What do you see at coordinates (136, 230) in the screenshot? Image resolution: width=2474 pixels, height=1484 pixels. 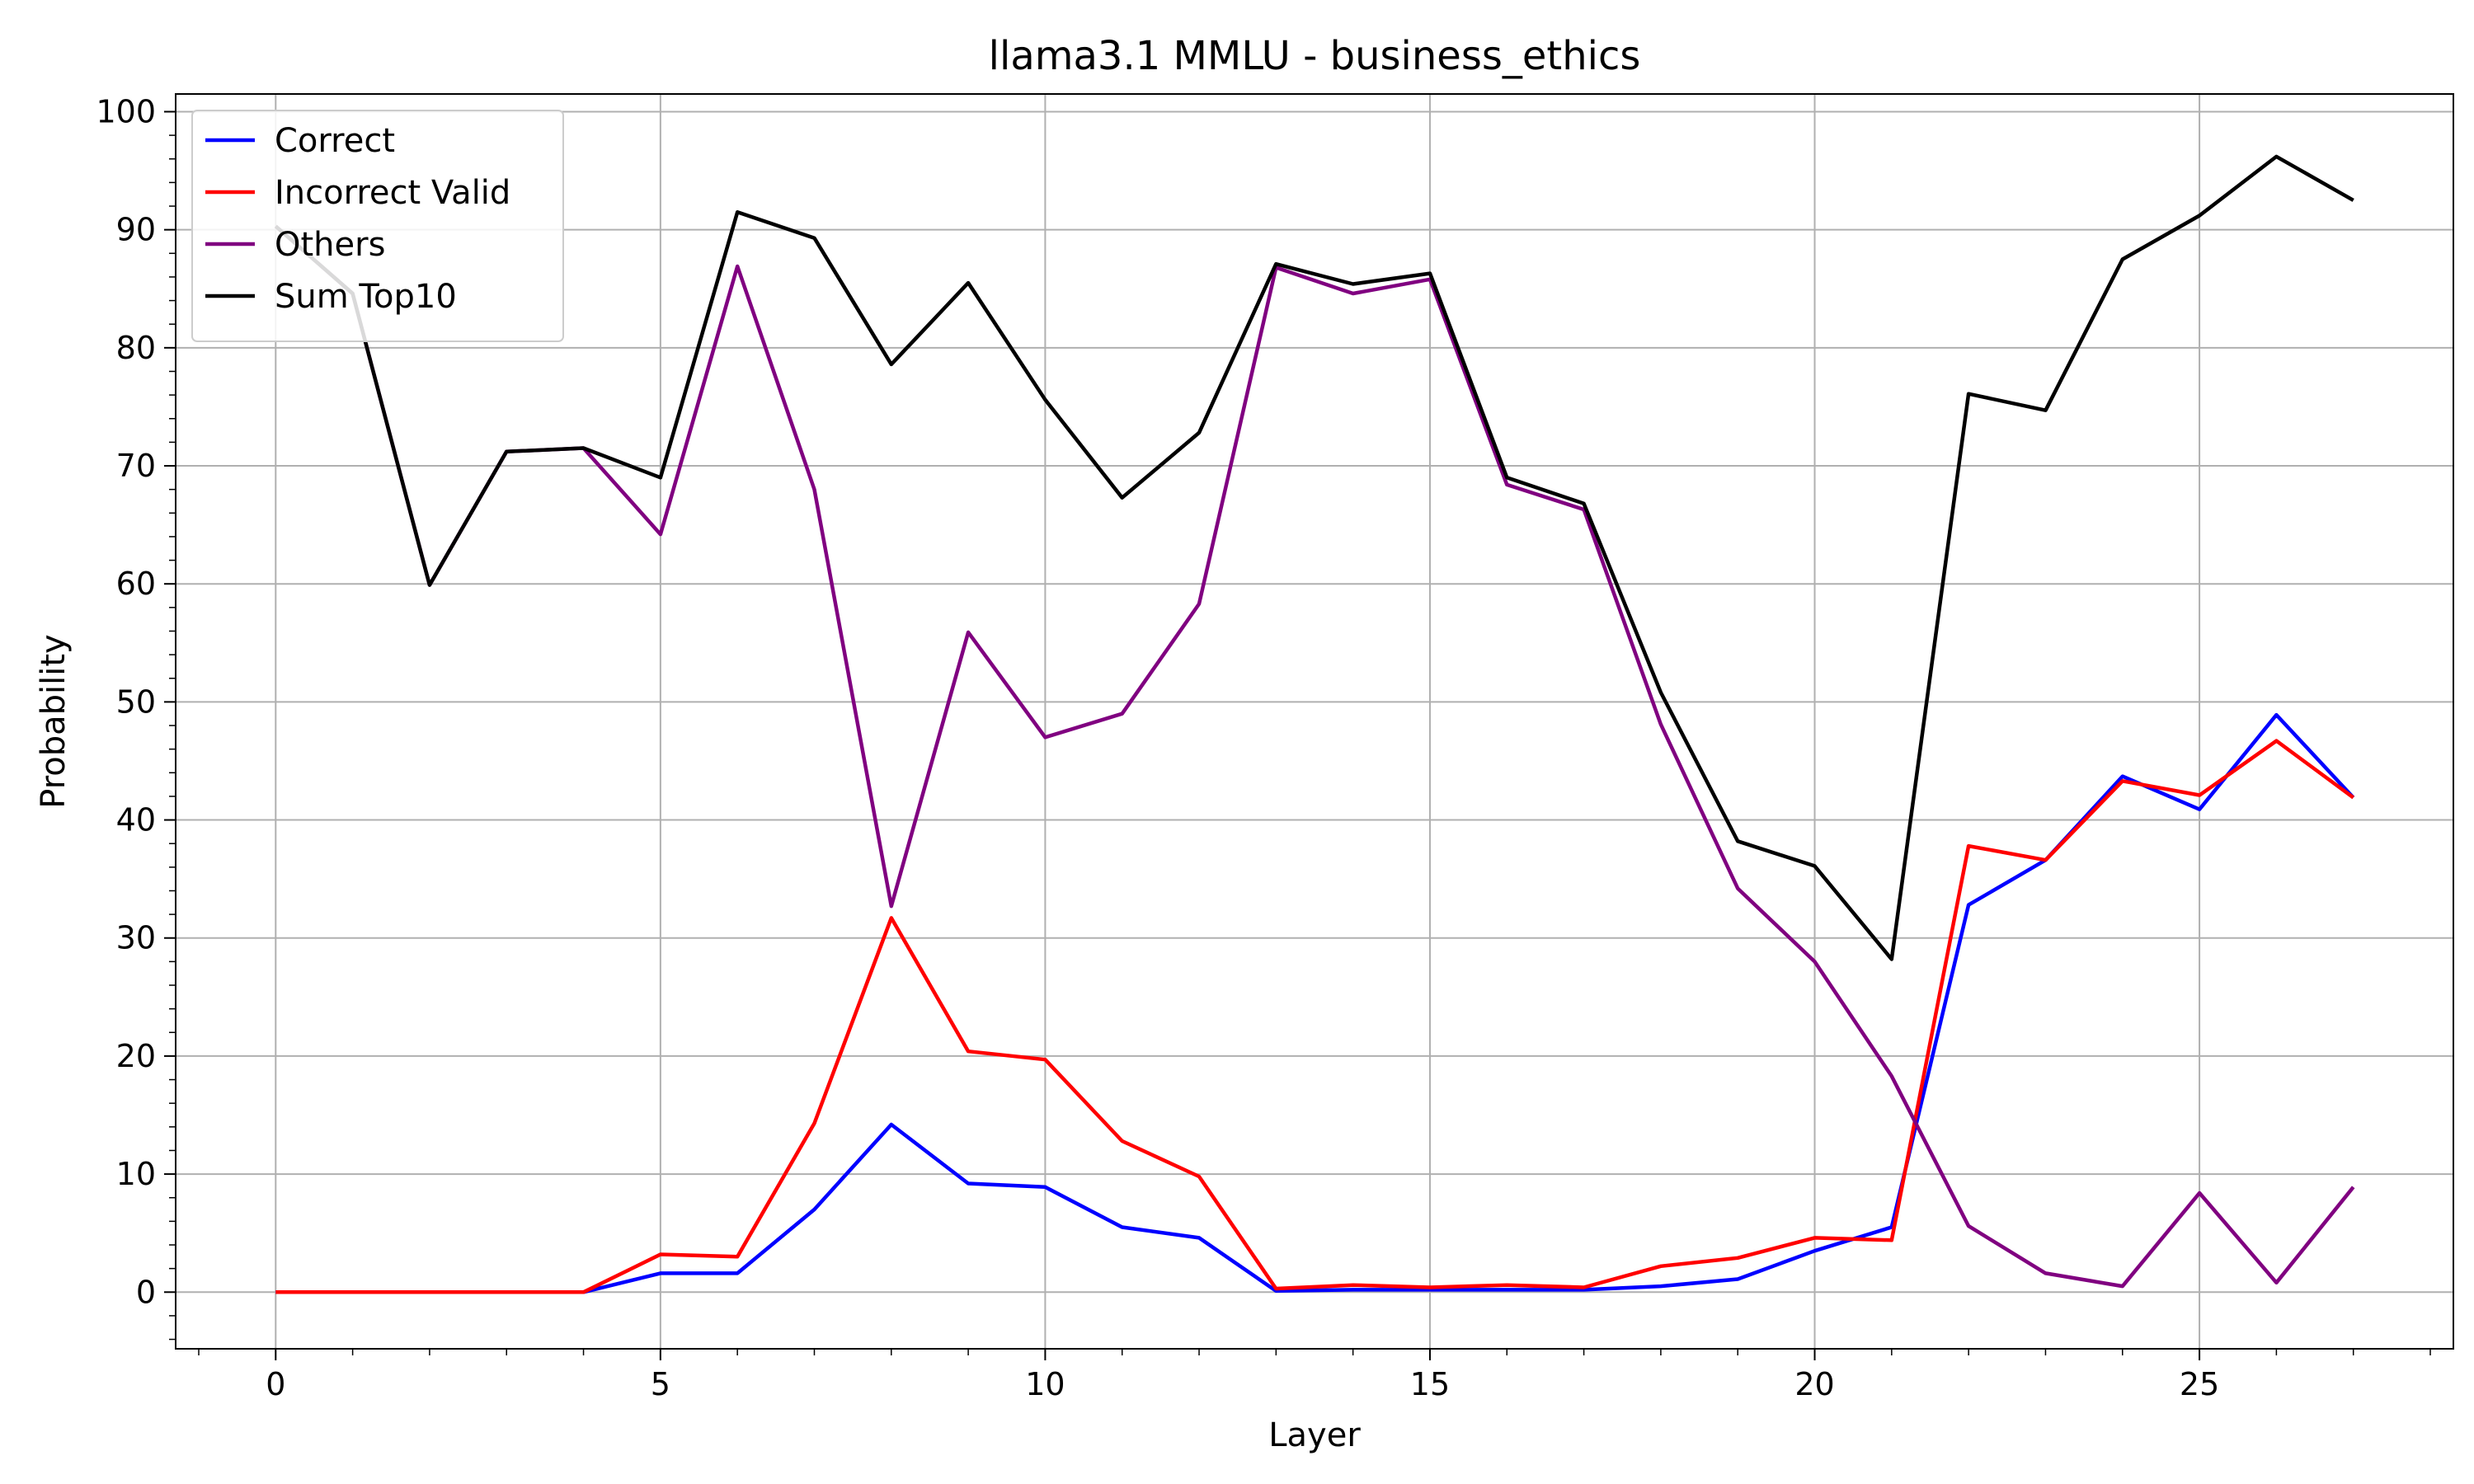 I see `y-tick-label: 90` at bounding box center [136, 230].